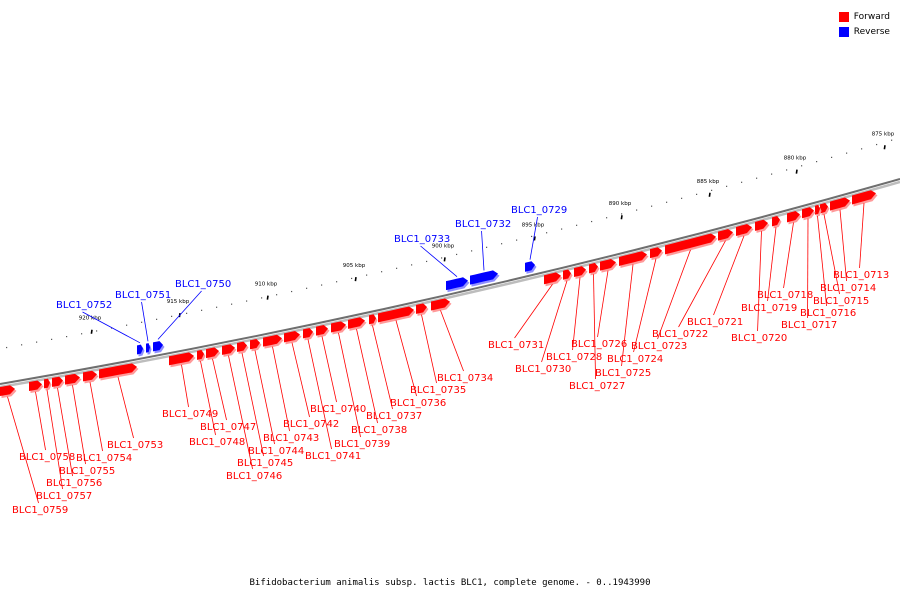  Describe the element at coordinates (848, 288) in the screenshot. I see `gene-label: BLC1_0714` at that location.